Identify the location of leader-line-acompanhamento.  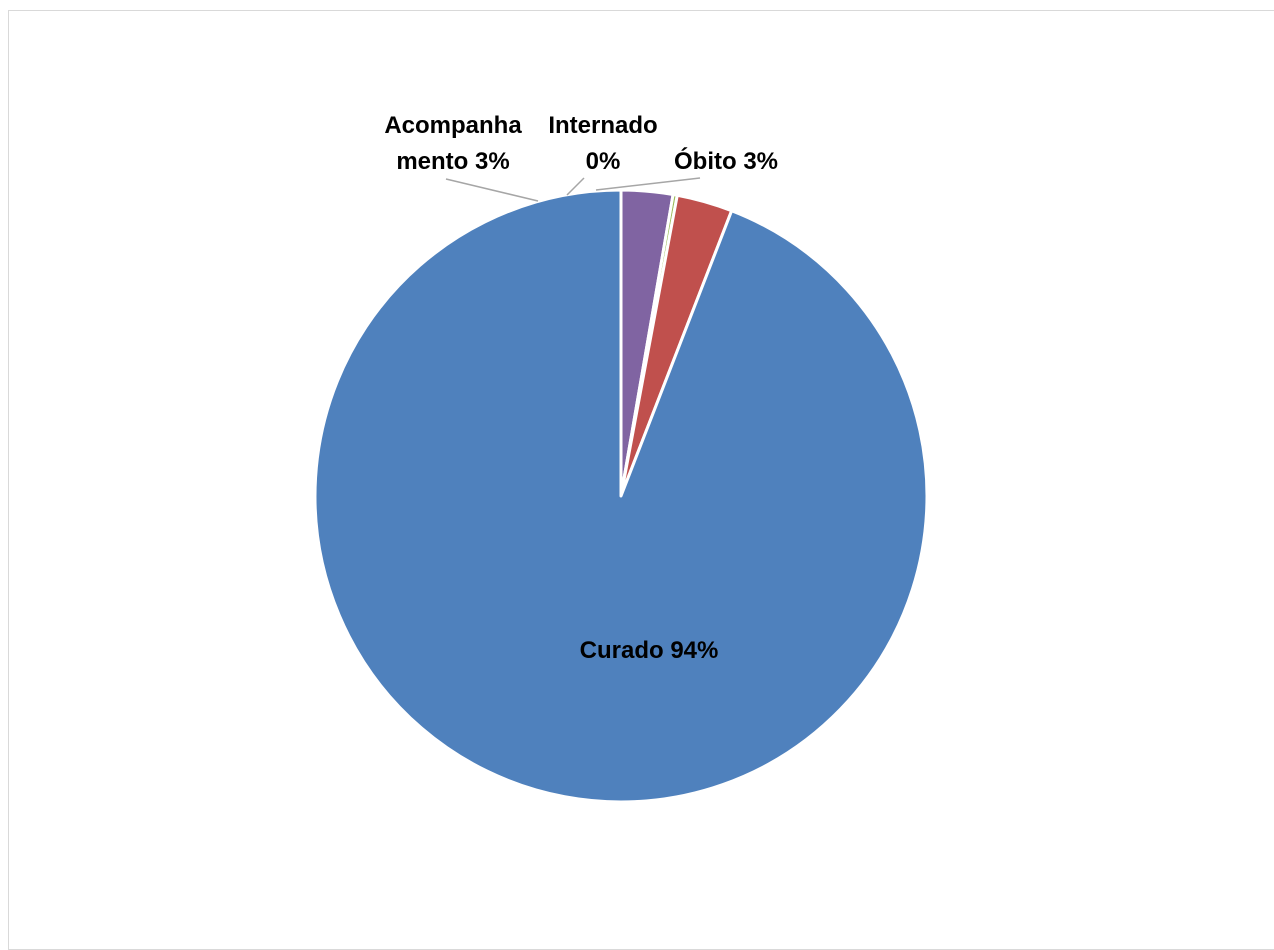
(492, 190).